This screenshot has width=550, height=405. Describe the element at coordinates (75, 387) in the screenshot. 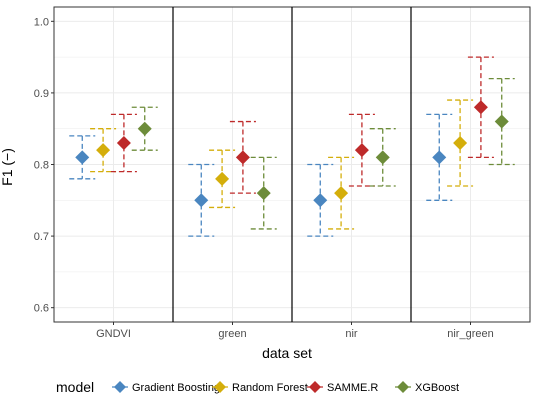

I see `legend-title: model` at that location.